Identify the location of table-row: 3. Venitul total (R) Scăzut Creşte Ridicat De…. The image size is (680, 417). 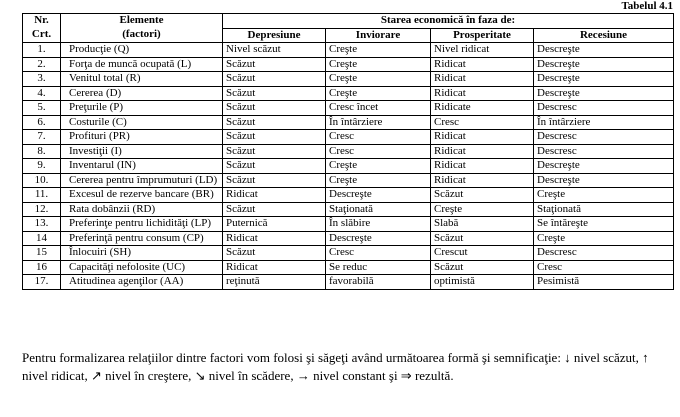
(348, 79).